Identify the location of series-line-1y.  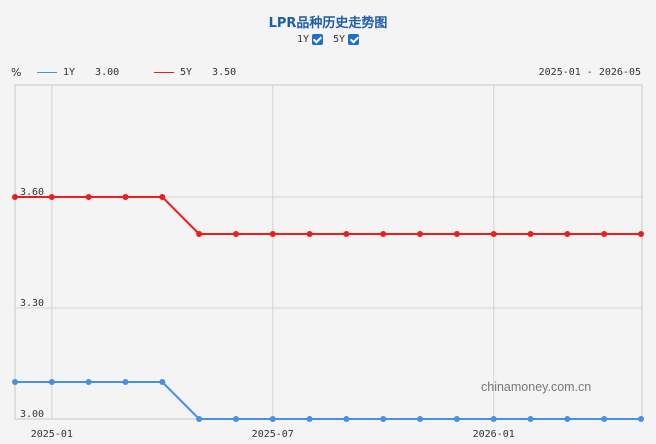
(328, 400).